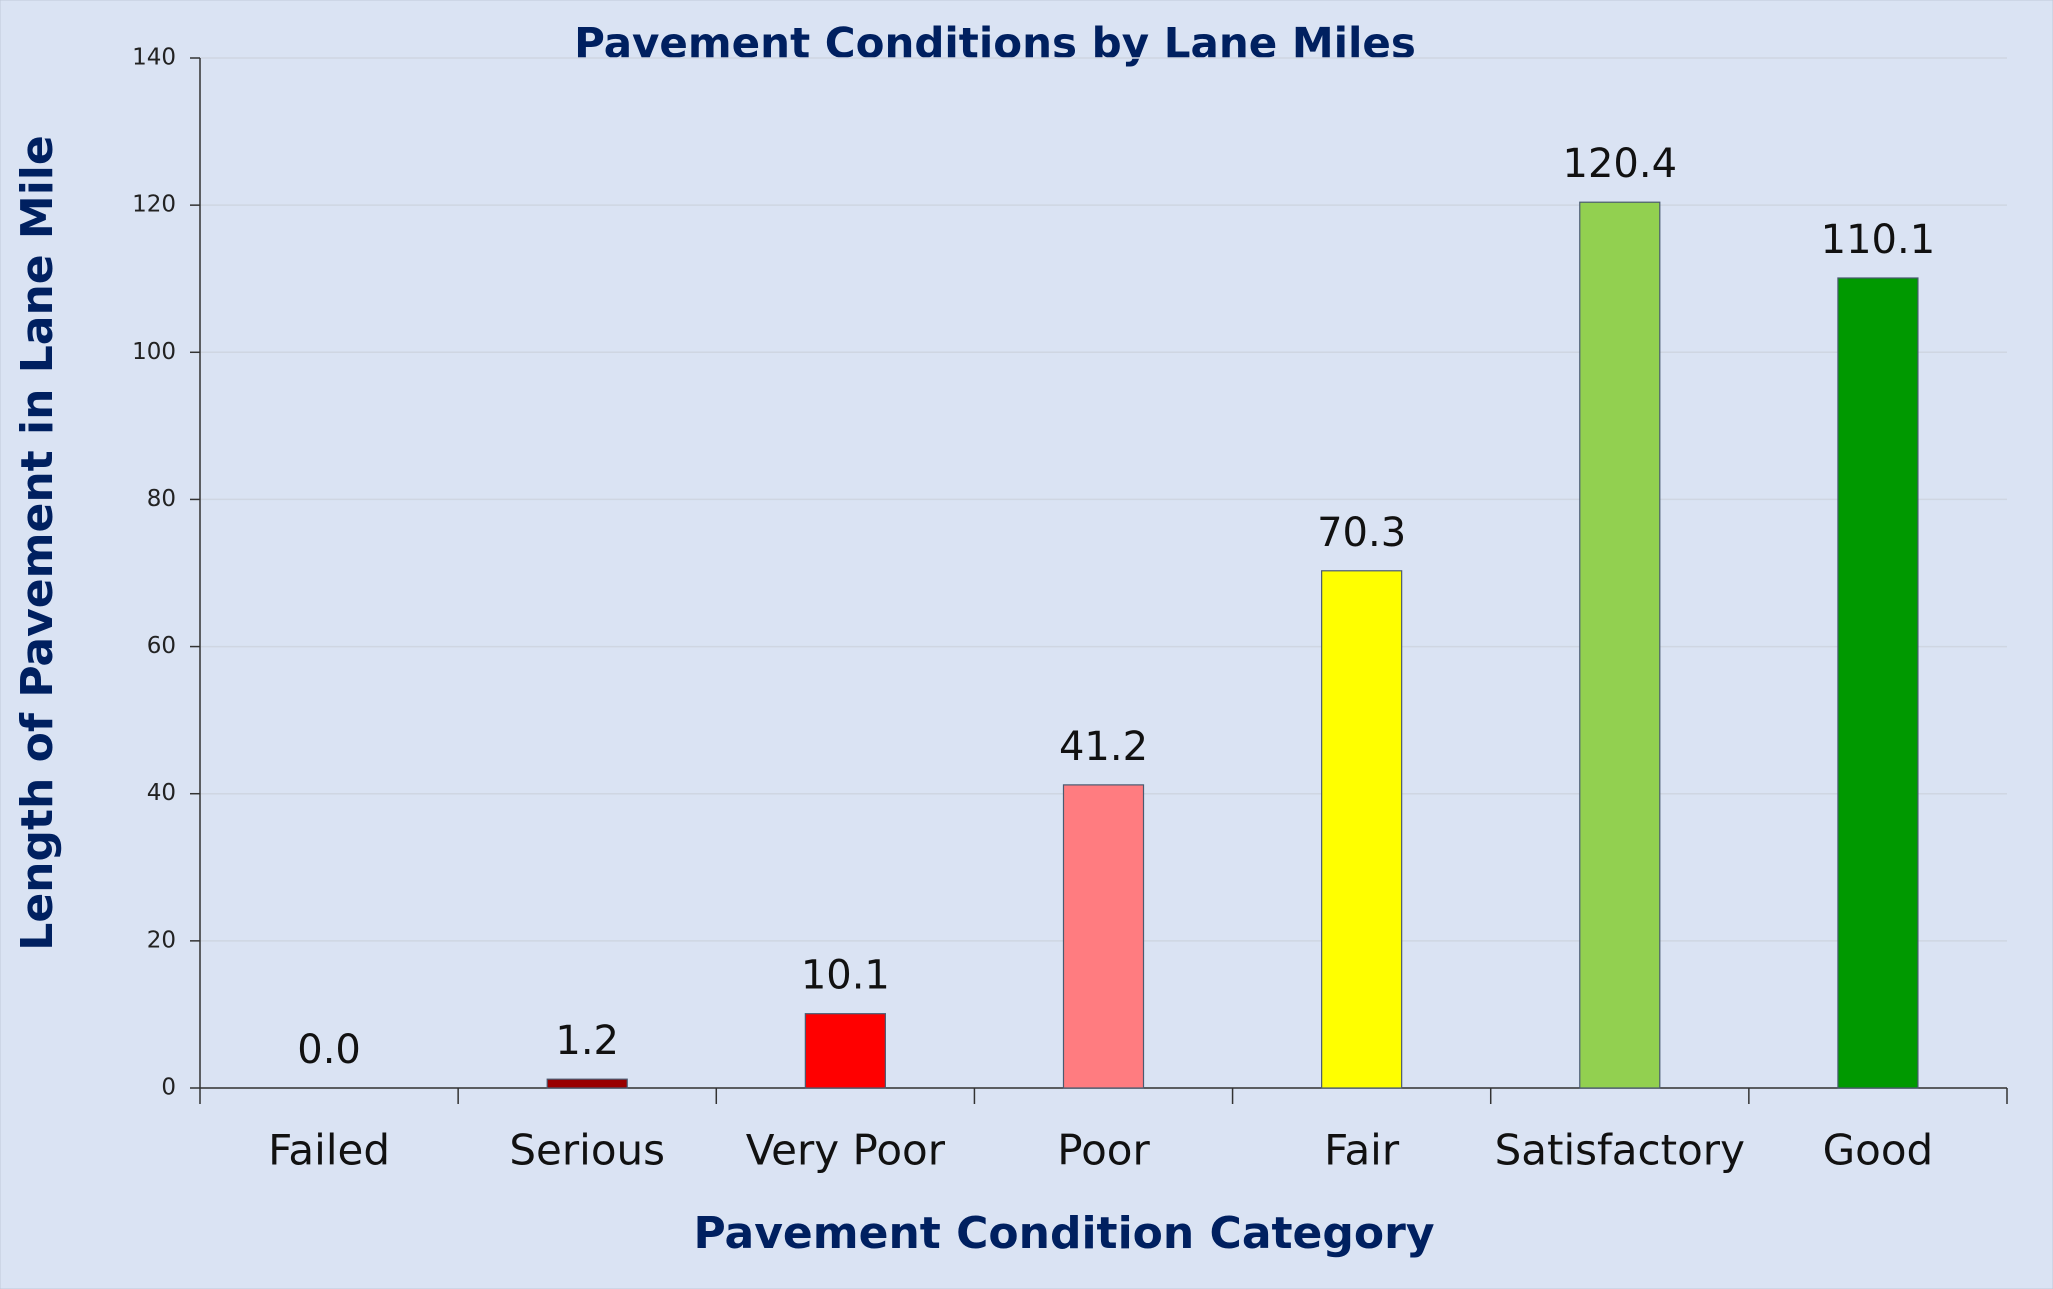  Describe the element at coordinates (37, 542) in the screenshot. I see `y-axis-title: Length of Pavement in Lane Mile` at that location.